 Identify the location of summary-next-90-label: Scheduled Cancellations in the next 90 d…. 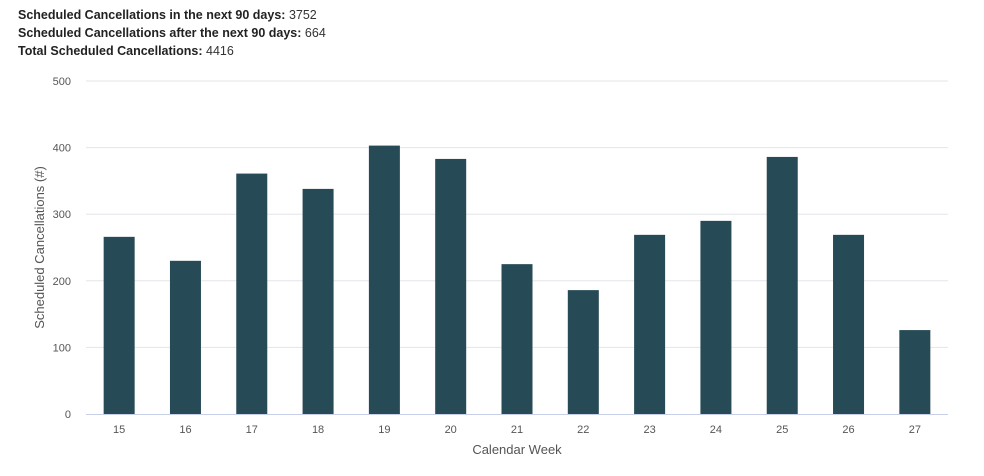
(152, 15).